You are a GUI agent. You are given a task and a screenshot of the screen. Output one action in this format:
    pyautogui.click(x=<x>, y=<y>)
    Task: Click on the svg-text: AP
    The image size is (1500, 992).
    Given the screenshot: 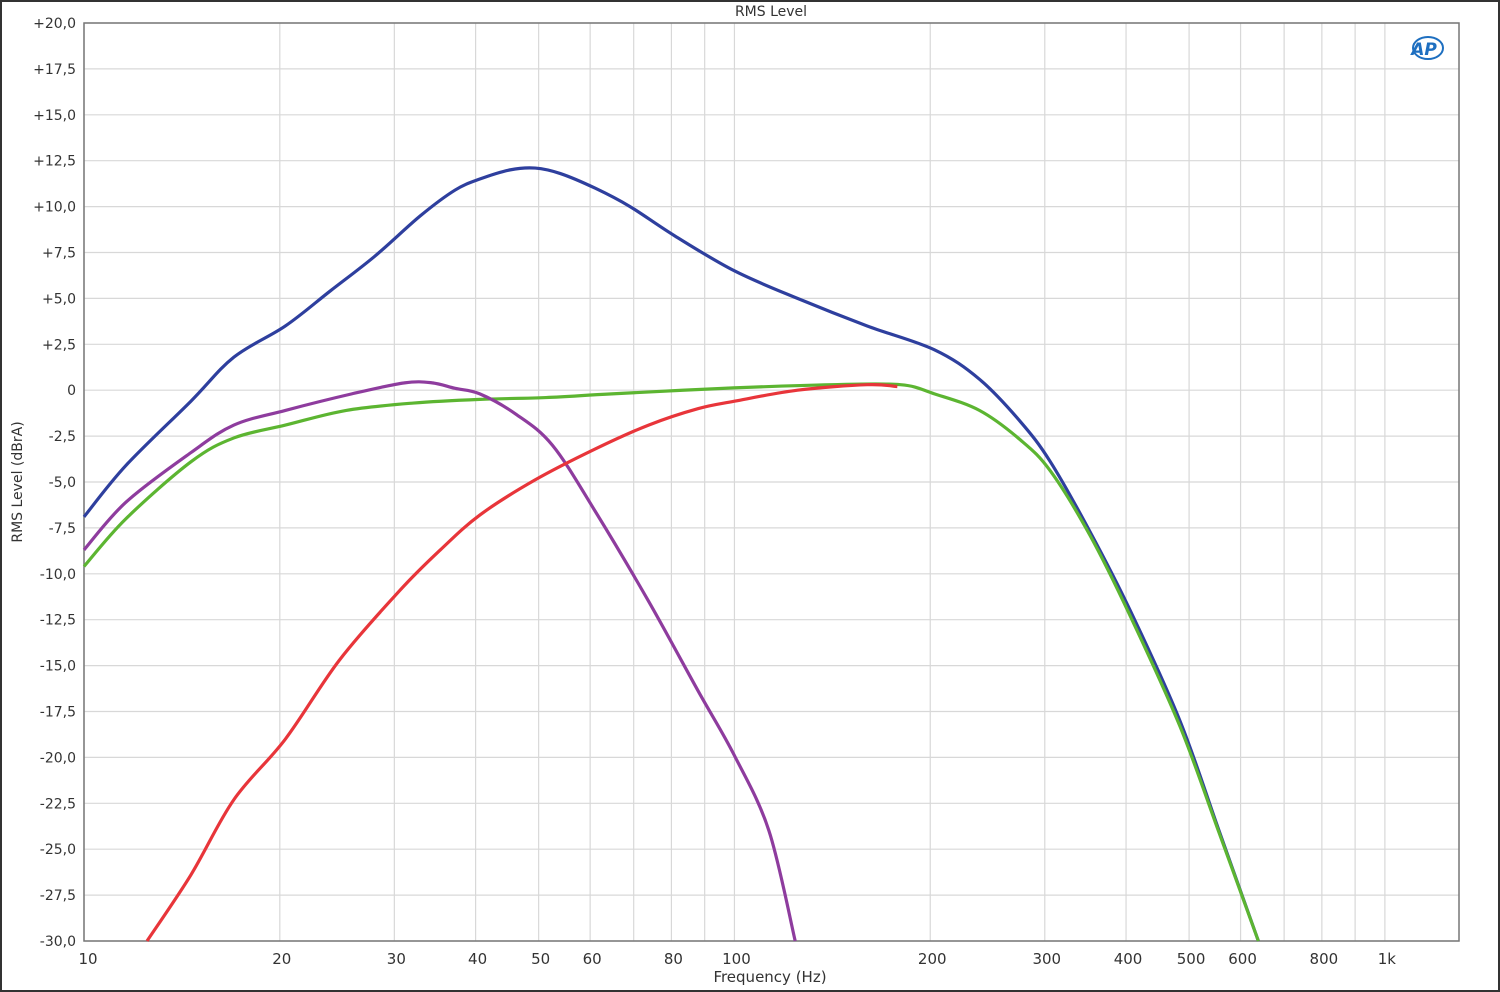 What is the action you would take?
    pyautogui.click(x=1423, y=50)
    